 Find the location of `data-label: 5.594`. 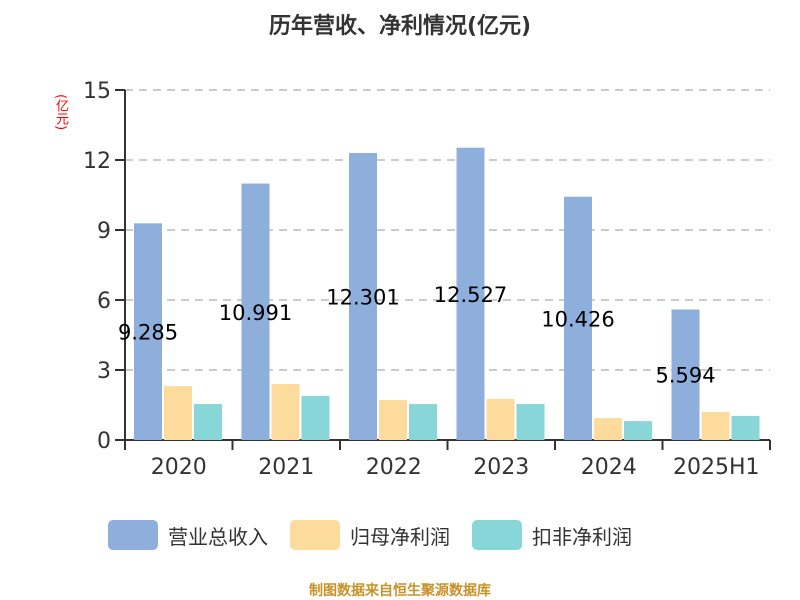

data-label: 5.594 is located at coordinates (685, 376).